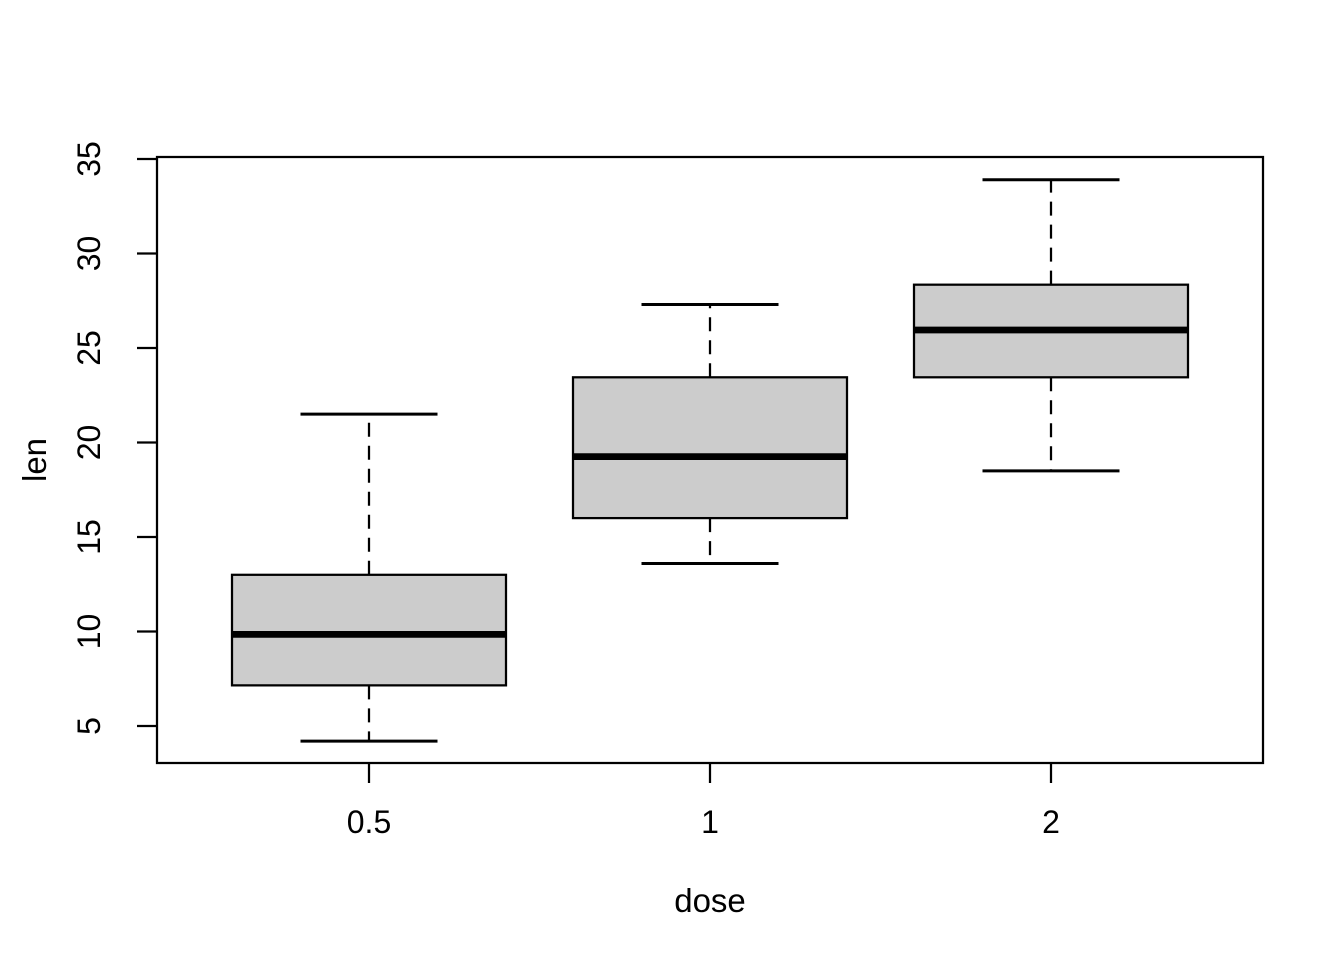  What do you see at coordinates (89, 254) in the screenshot?
I see `y-axis-tick-label: 30` at bounding box center [89, 254].